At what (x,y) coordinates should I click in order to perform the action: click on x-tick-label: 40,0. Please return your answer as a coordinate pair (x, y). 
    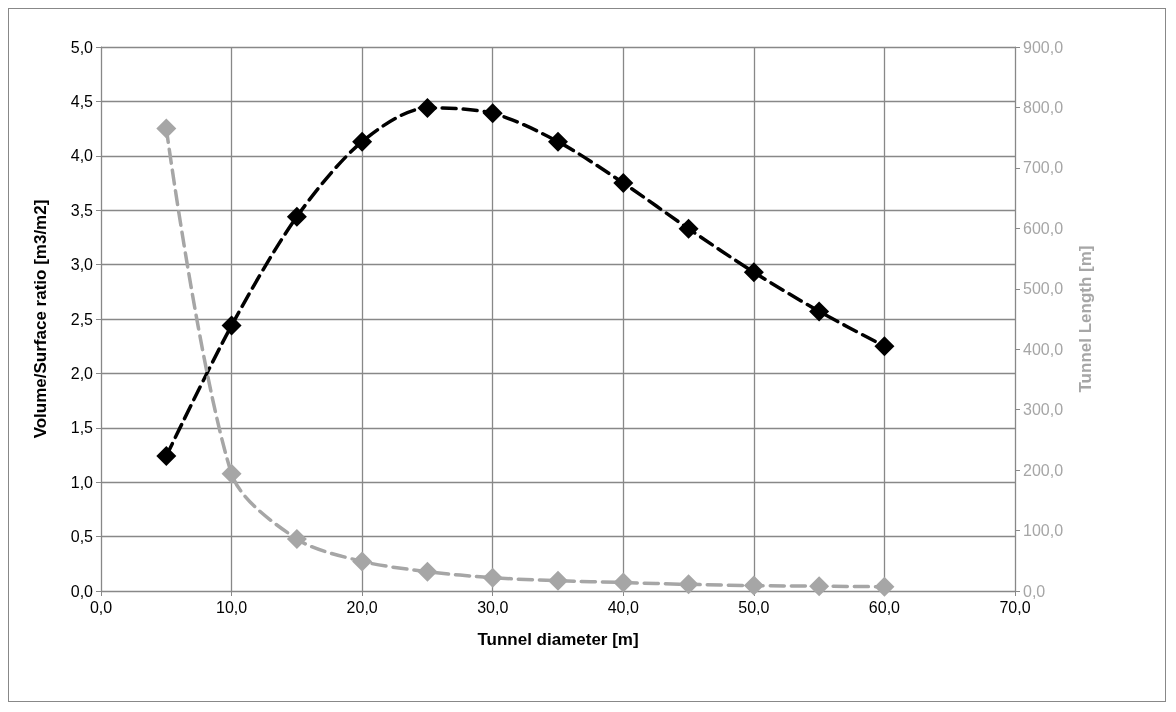
    Looking at the image, I should click on (623, 607).